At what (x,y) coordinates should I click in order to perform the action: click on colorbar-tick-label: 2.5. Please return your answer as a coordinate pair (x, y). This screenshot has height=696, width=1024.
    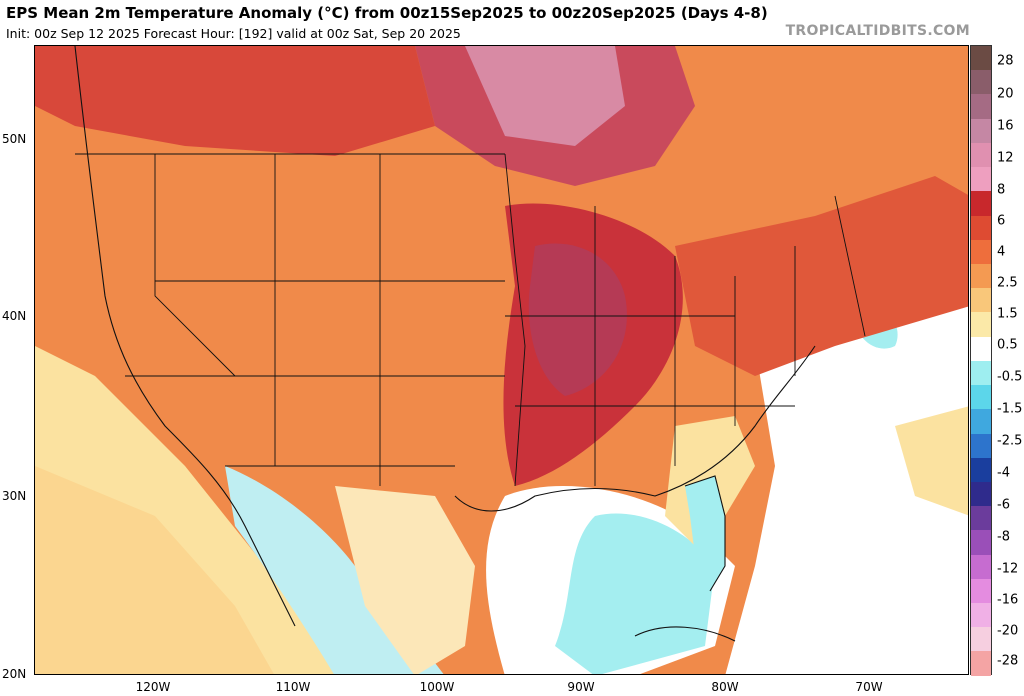
    Looking at the image, I should click on (1007, 283).